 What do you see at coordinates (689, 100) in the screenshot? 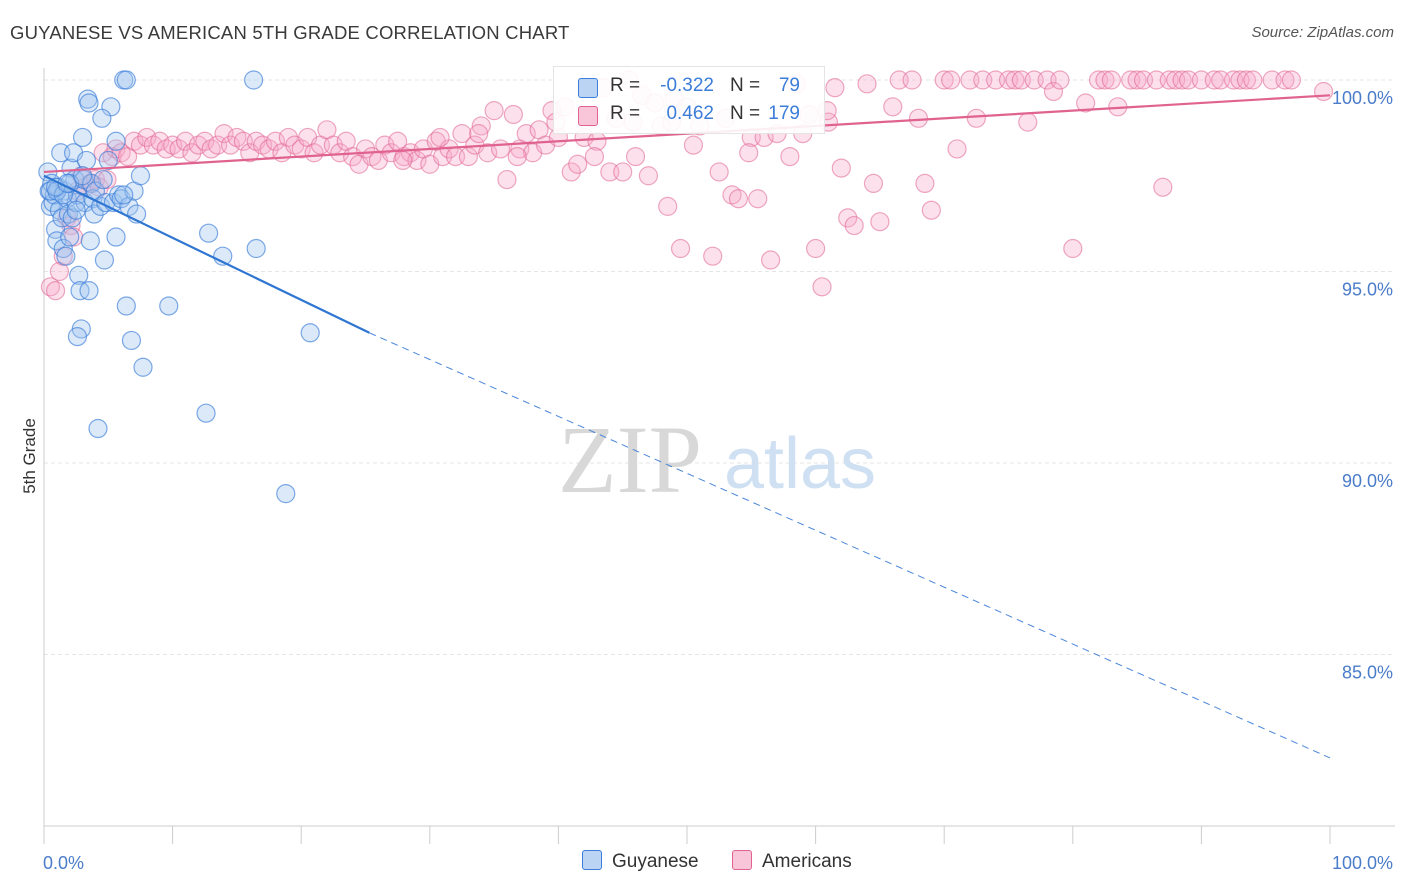
I see `stats-legend: R = -0.322 N = 79 R = 0.462 N = 179` at bounding box center [689, 100].